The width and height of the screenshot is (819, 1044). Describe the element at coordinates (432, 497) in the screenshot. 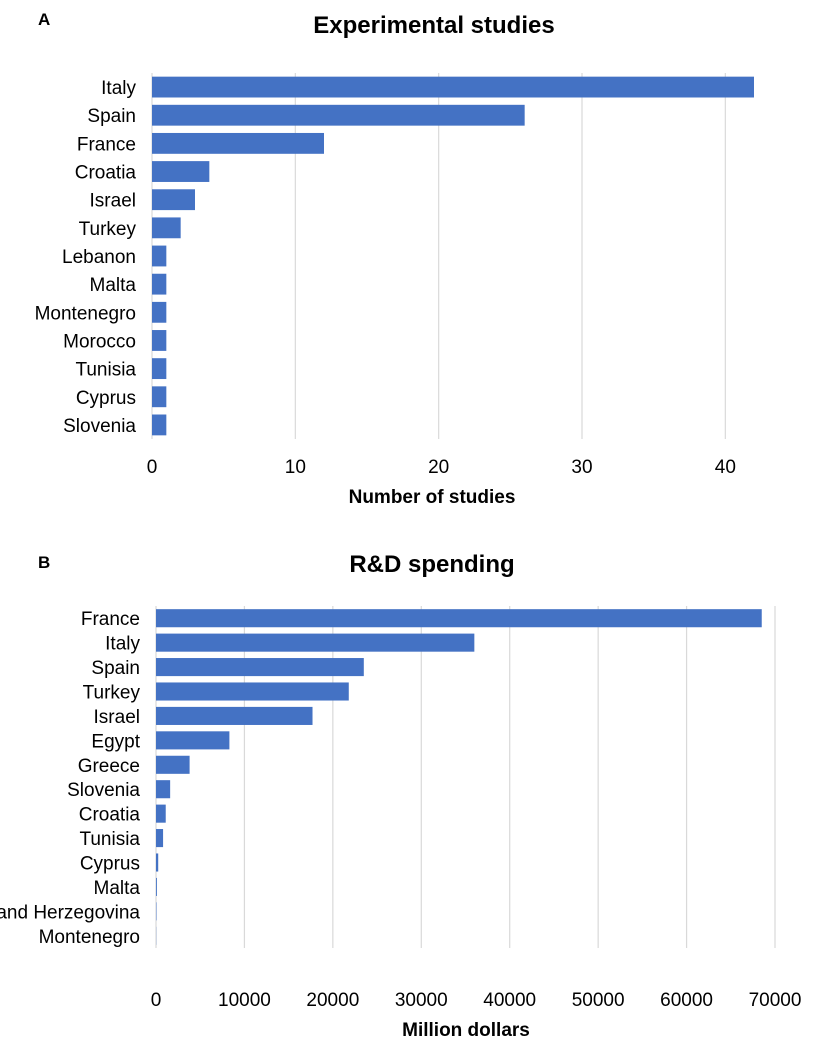

I see `x-axis-title-a: Number of studies` at that location.